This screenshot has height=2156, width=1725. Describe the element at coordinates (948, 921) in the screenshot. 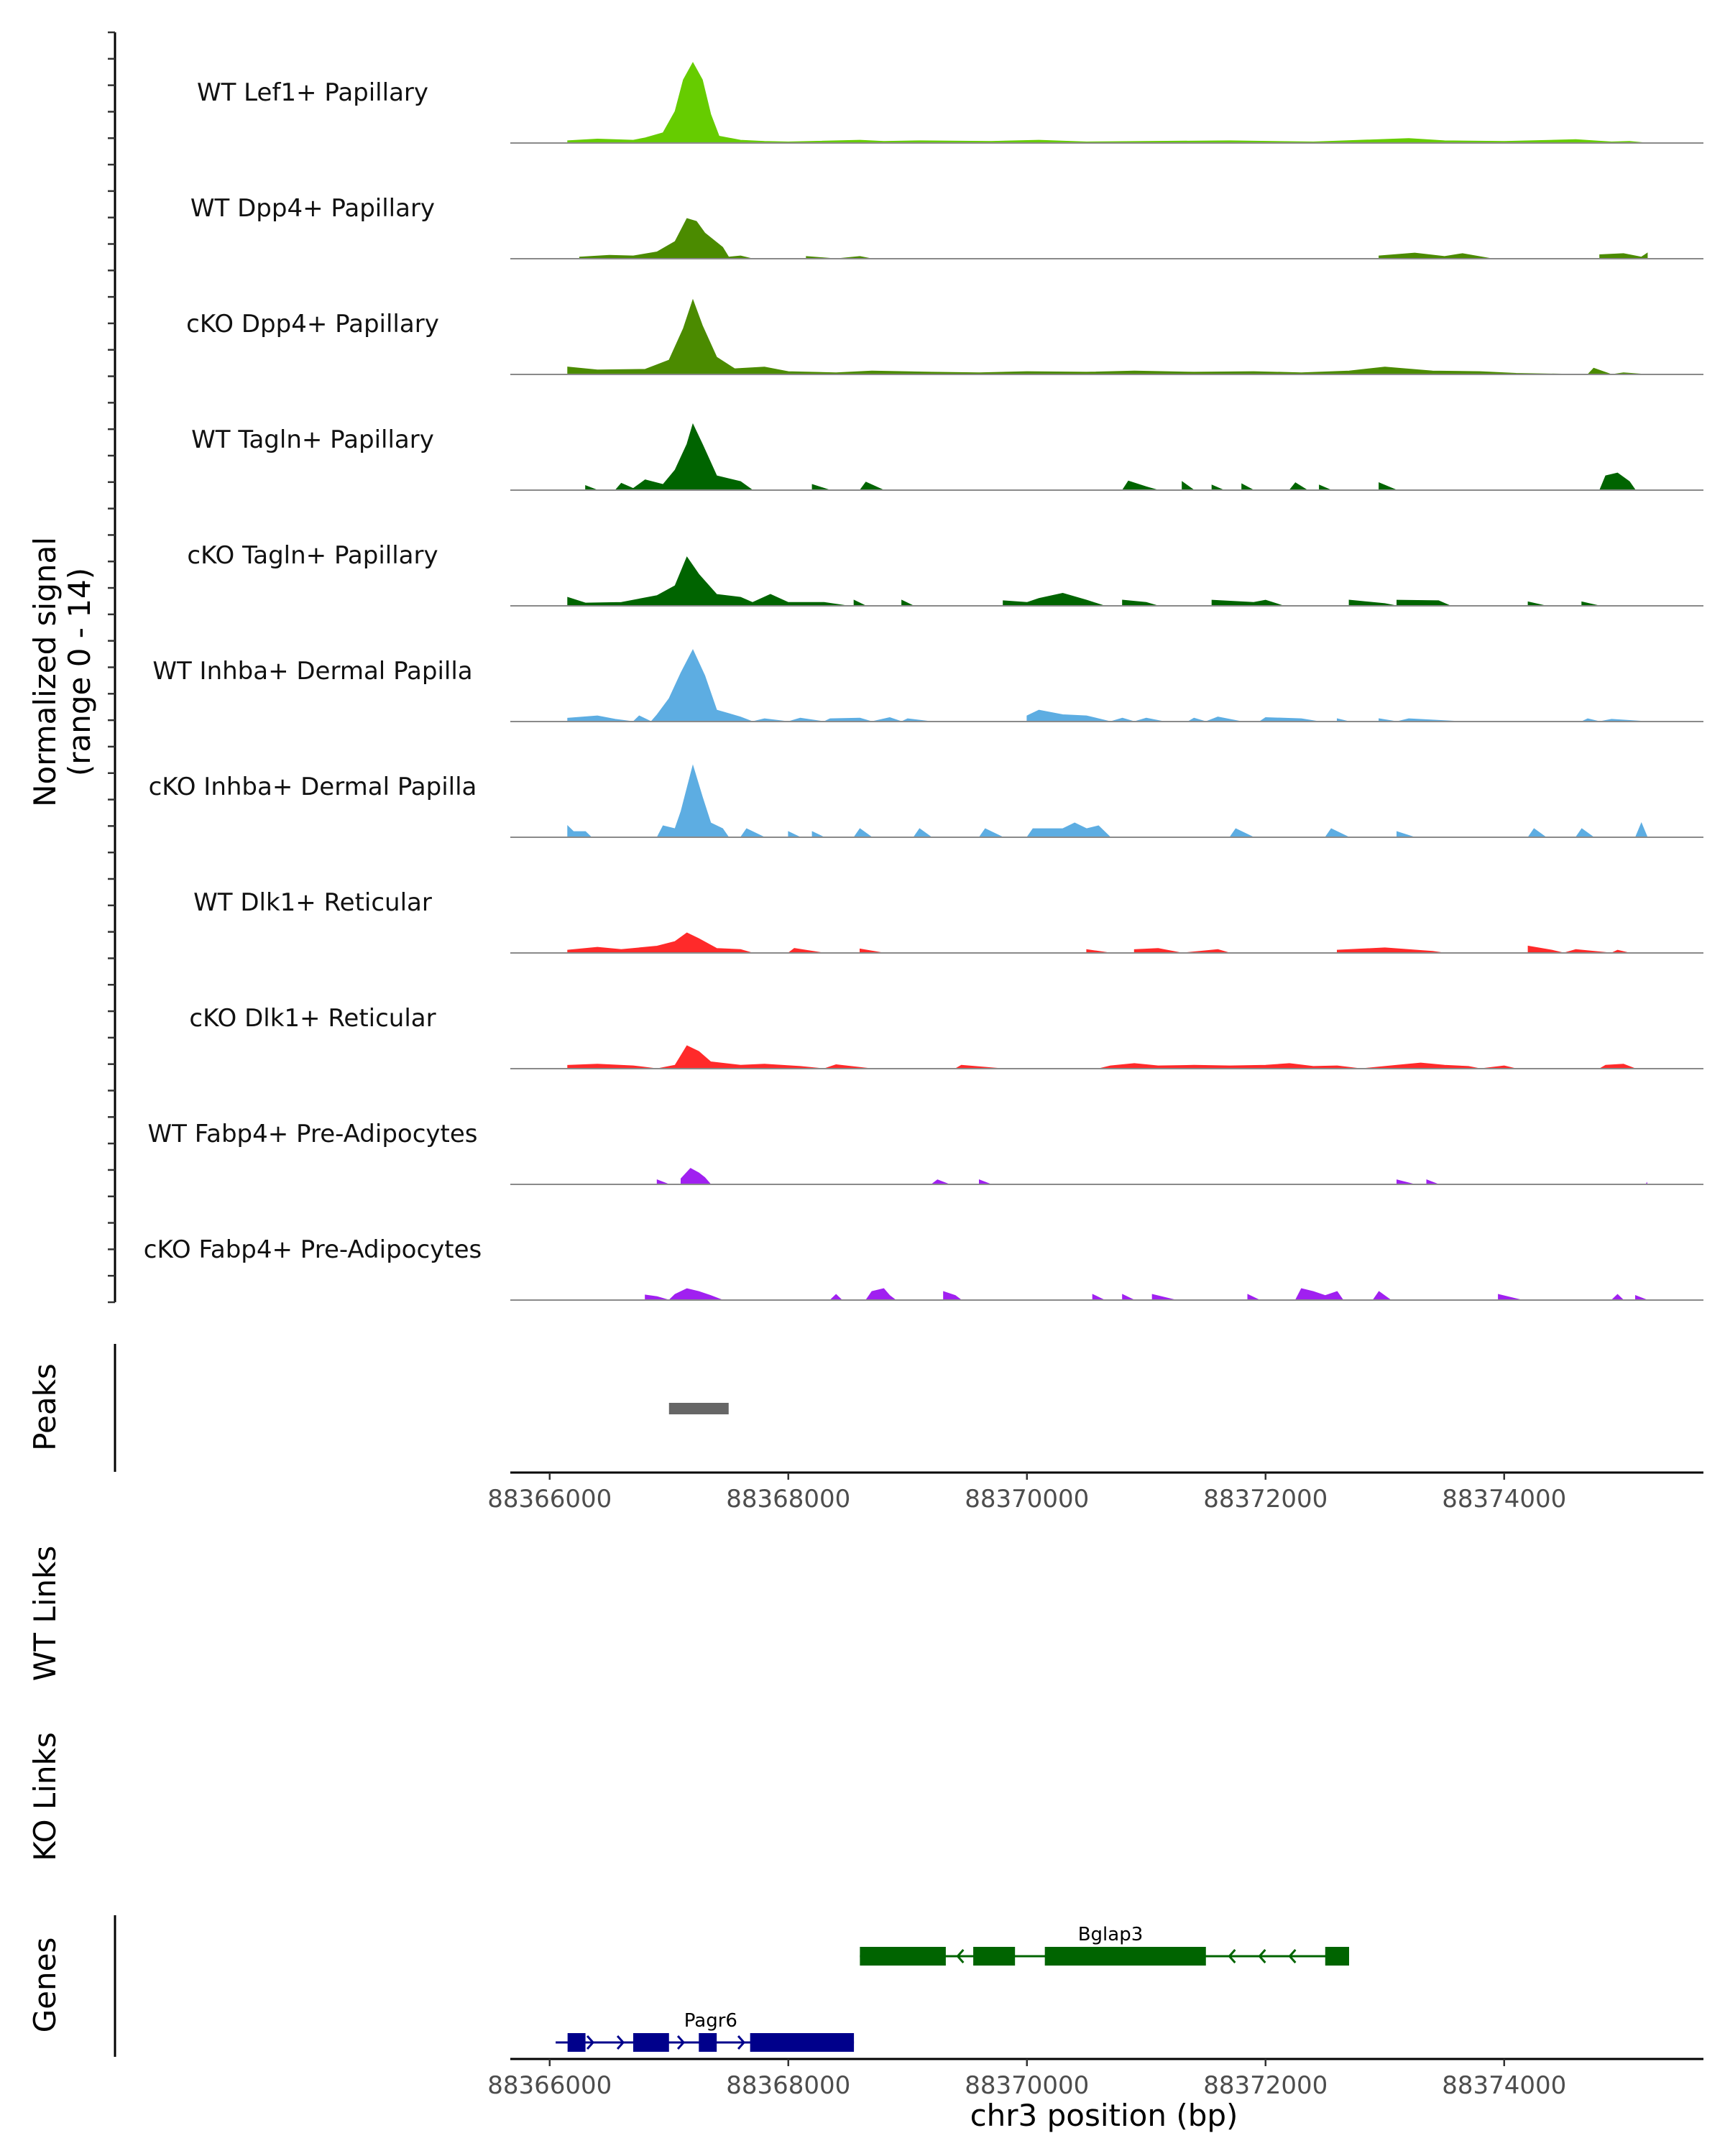

I see `coverage-track: WT Dlk1+ Reticular` at that location.